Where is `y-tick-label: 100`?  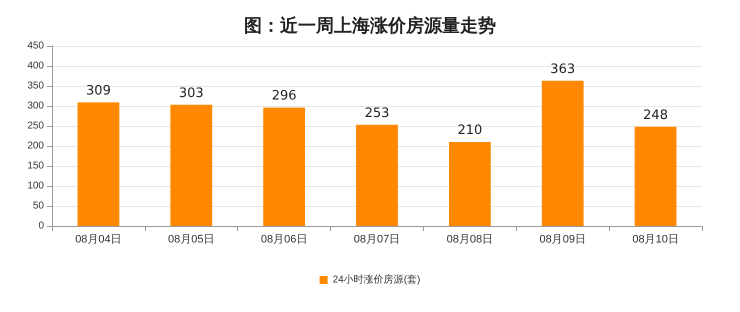
y-tick-label: 100 is located at coordinates (35, 186).